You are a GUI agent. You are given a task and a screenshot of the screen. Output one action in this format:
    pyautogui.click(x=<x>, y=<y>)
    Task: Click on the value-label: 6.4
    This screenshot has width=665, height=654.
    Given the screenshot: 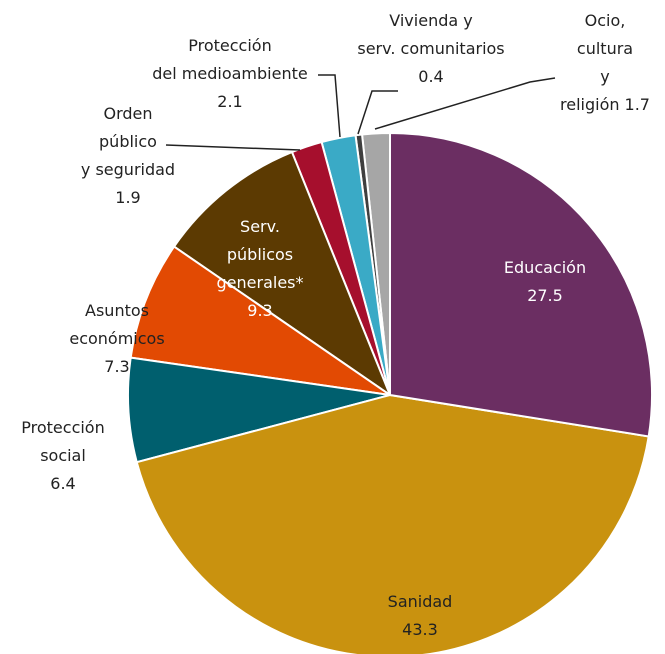 What is the action you would take?
    pyautogui.click(x=63, y=483)
    